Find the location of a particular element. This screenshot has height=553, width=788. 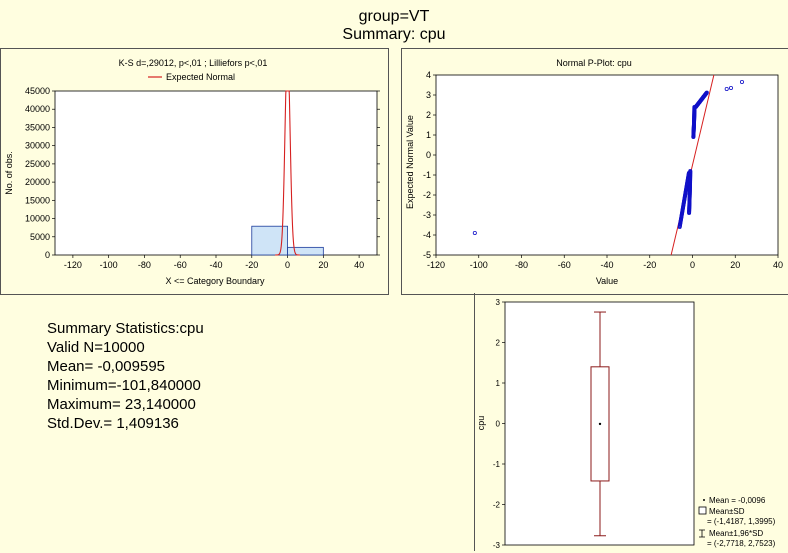

pplot-ytick-label: 1 is located at coordinates (428, 135).